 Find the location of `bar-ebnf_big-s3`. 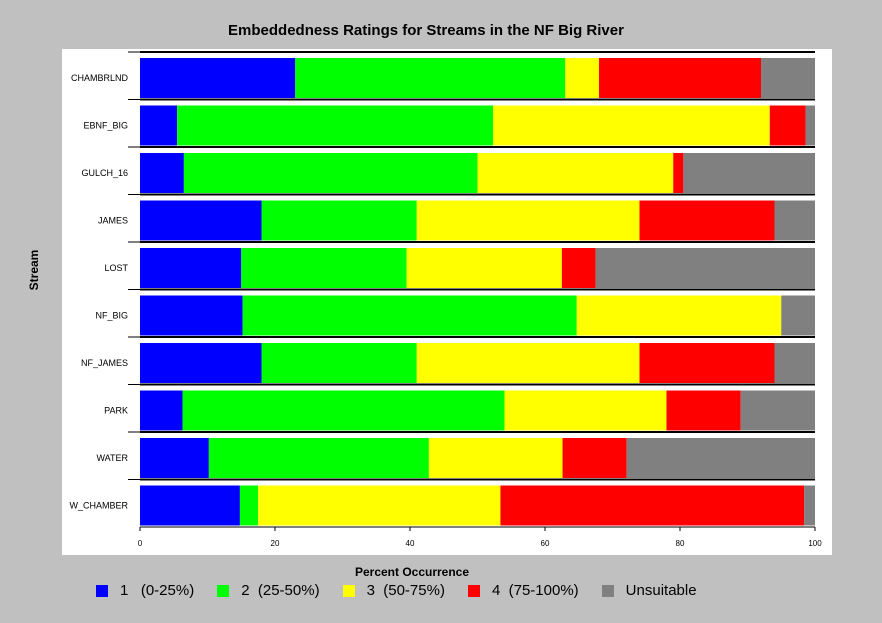

bar-ebnf_big-s3 is located at coordinates (631, 125).